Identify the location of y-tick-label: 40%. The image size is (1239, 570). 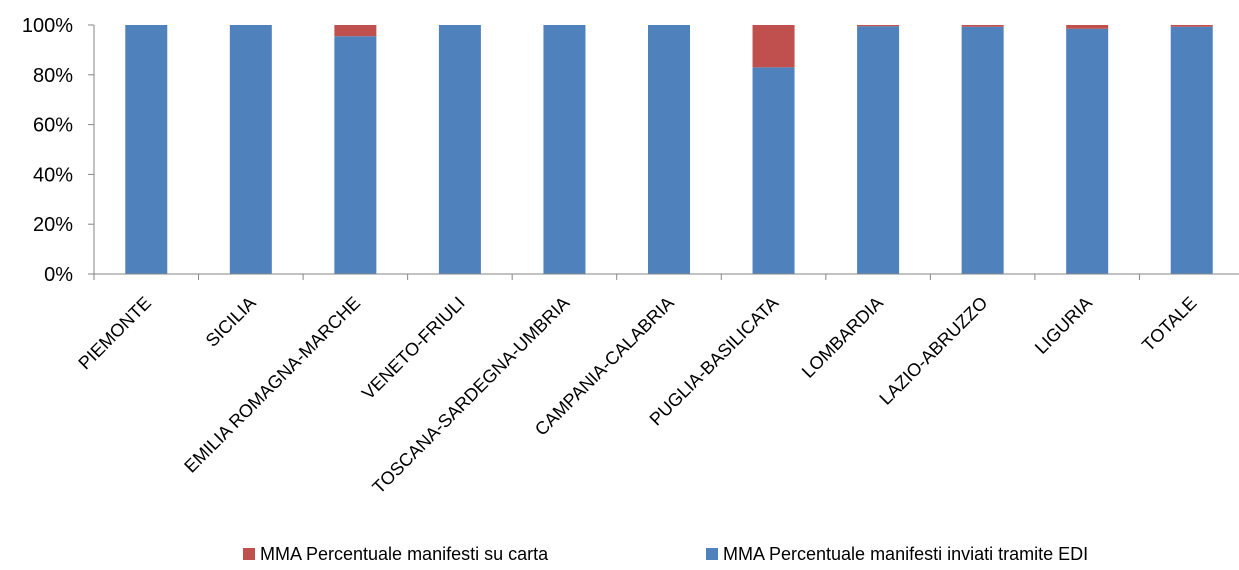
(53, 175).